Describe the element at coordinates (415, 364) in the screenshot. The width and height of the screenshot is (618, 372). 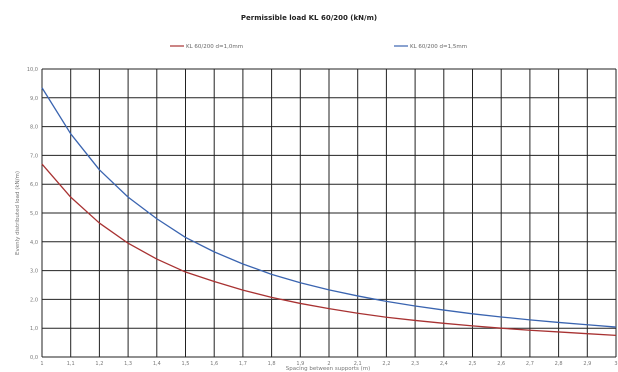
I see `x-tick-label: 2,3` at that location.